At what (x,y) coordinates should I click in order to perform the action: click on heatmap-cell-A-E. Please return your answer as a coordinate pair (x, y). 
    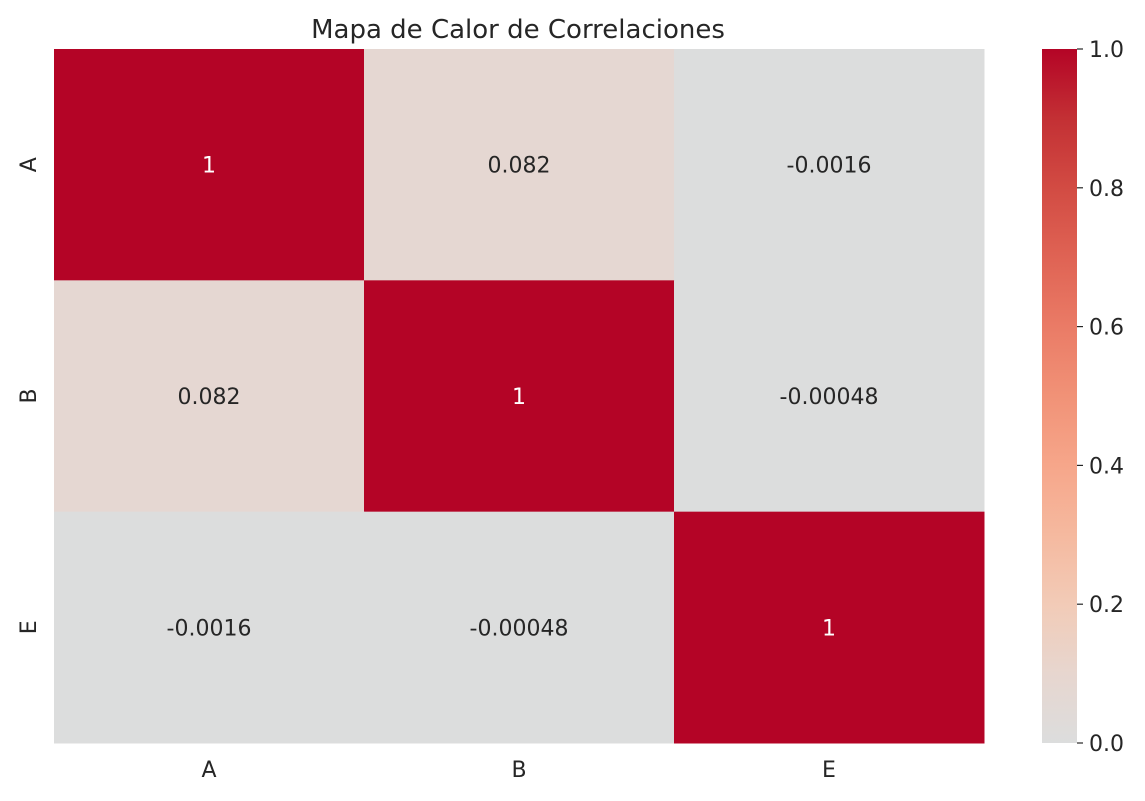
    Looking at the image, I should click on (829, 165).